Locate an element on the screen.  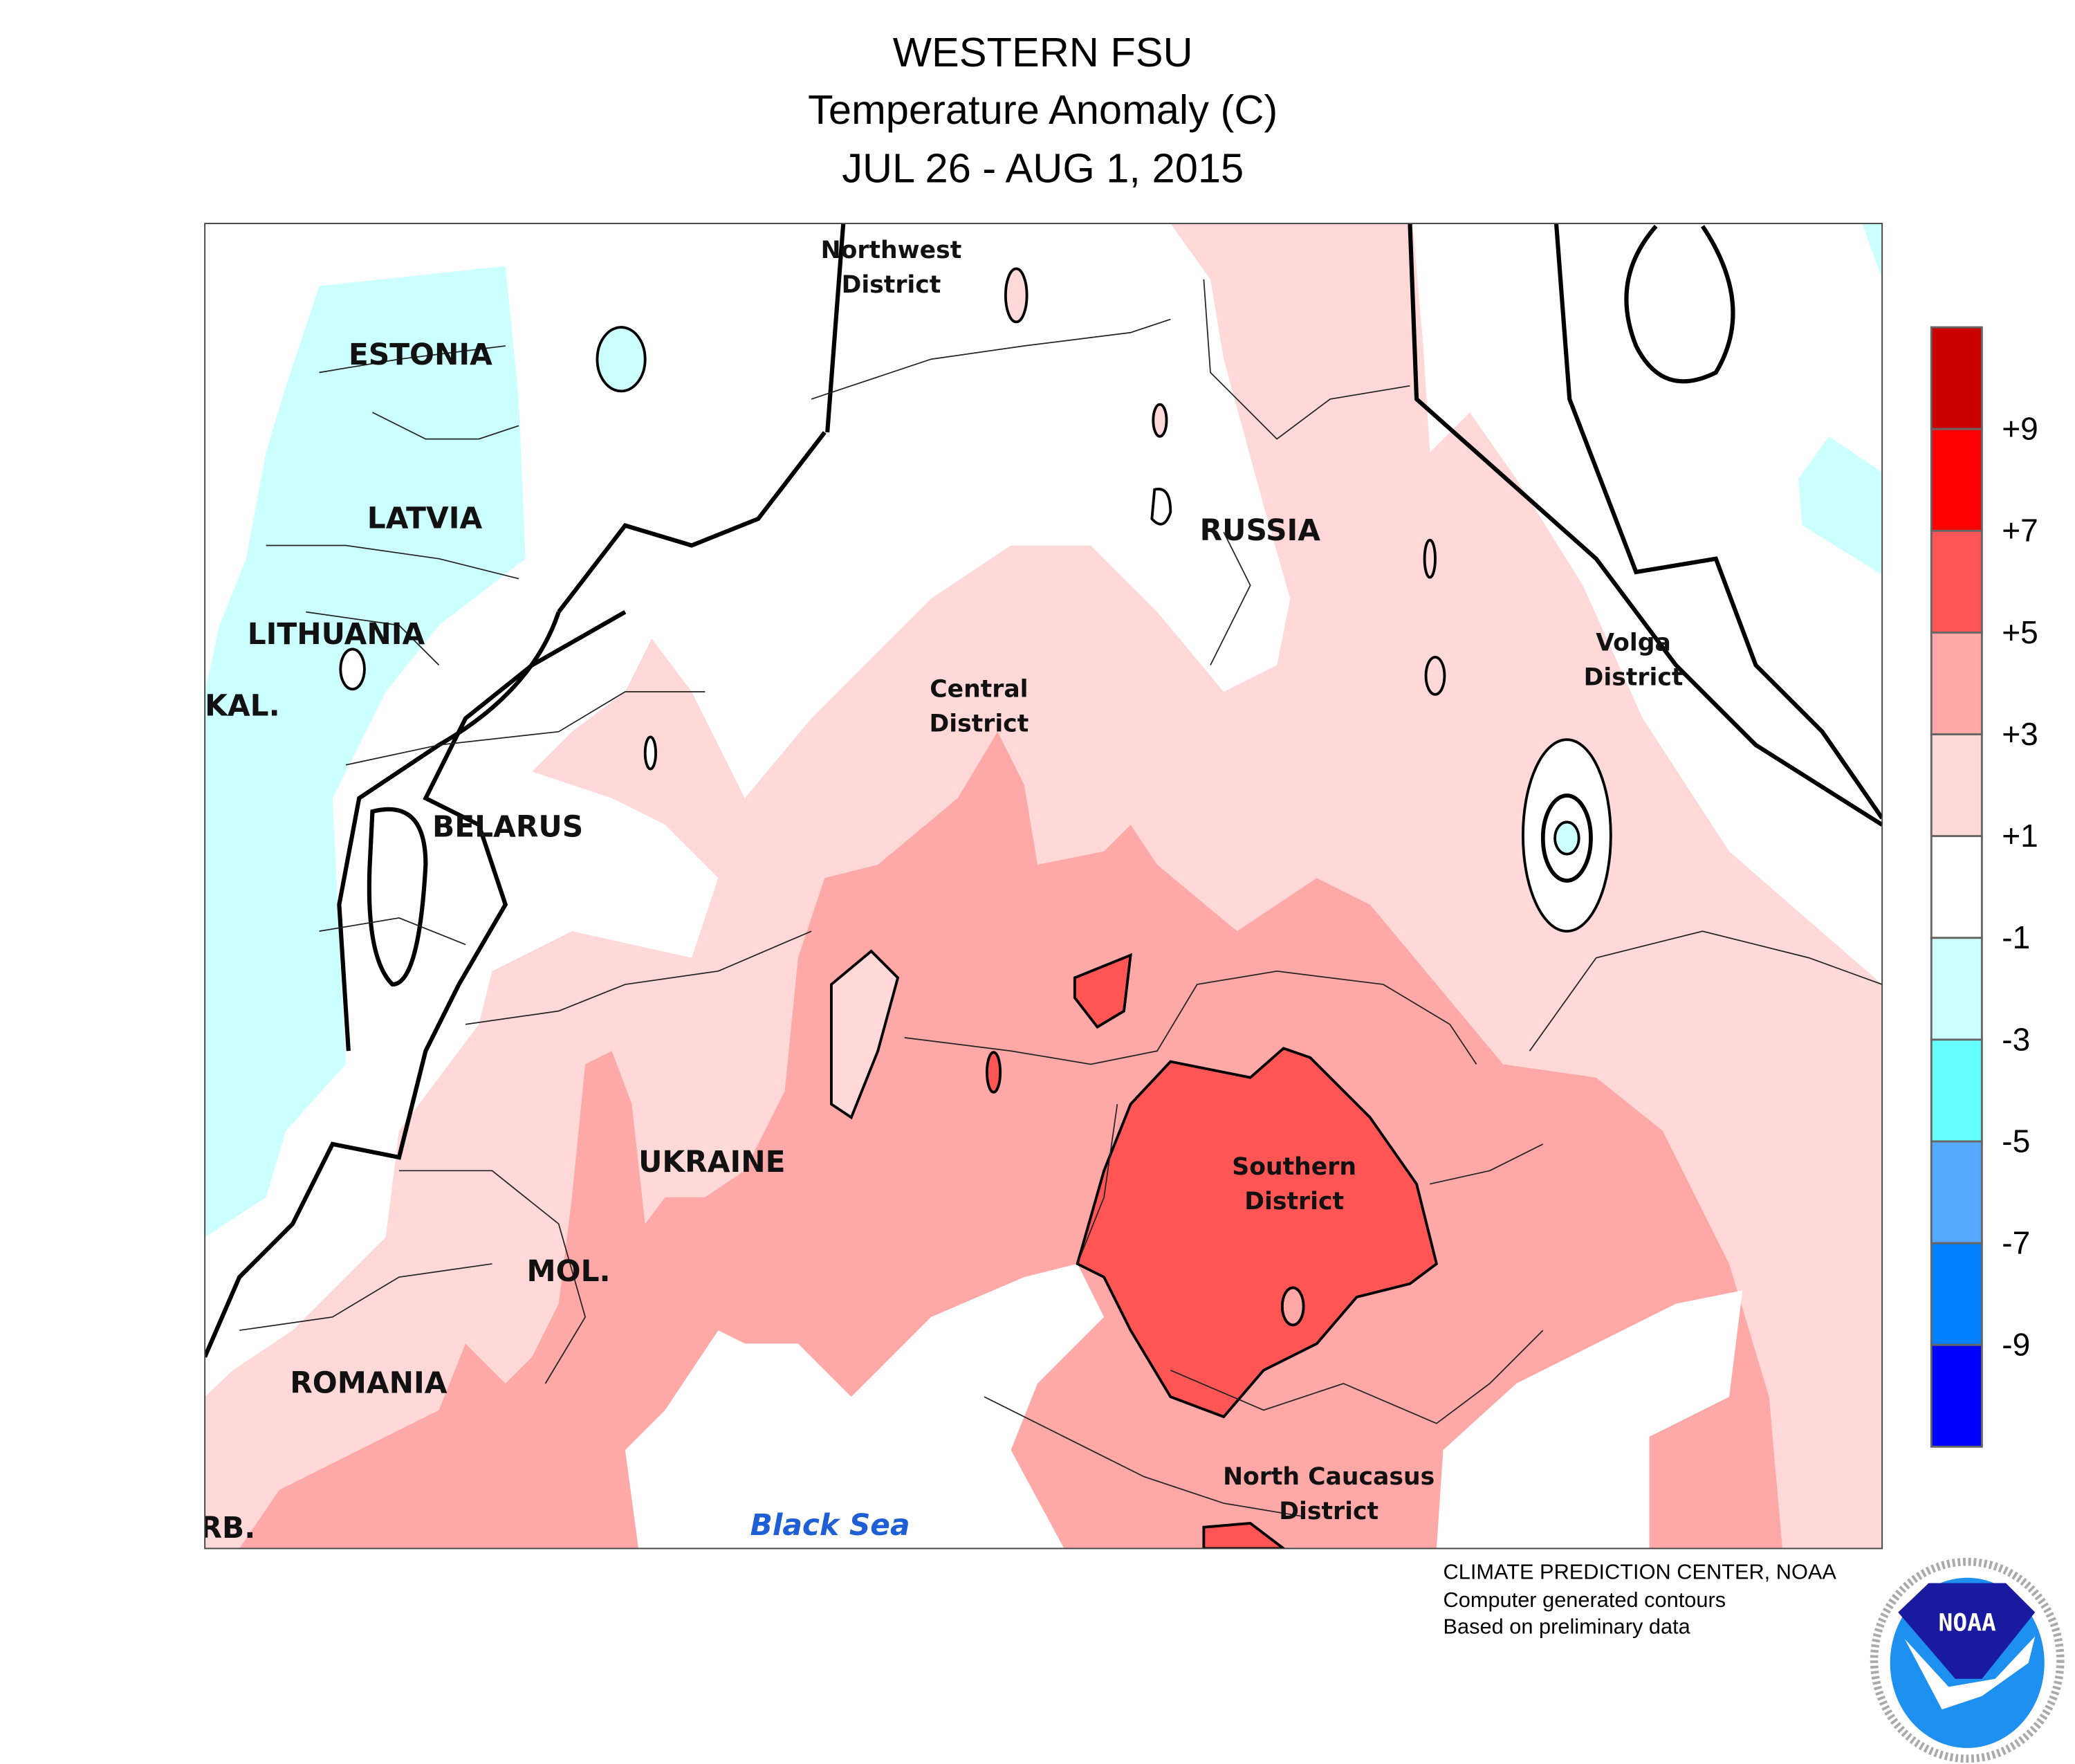
label-southern-district-2: District is located at coordinates (1294, 1201).